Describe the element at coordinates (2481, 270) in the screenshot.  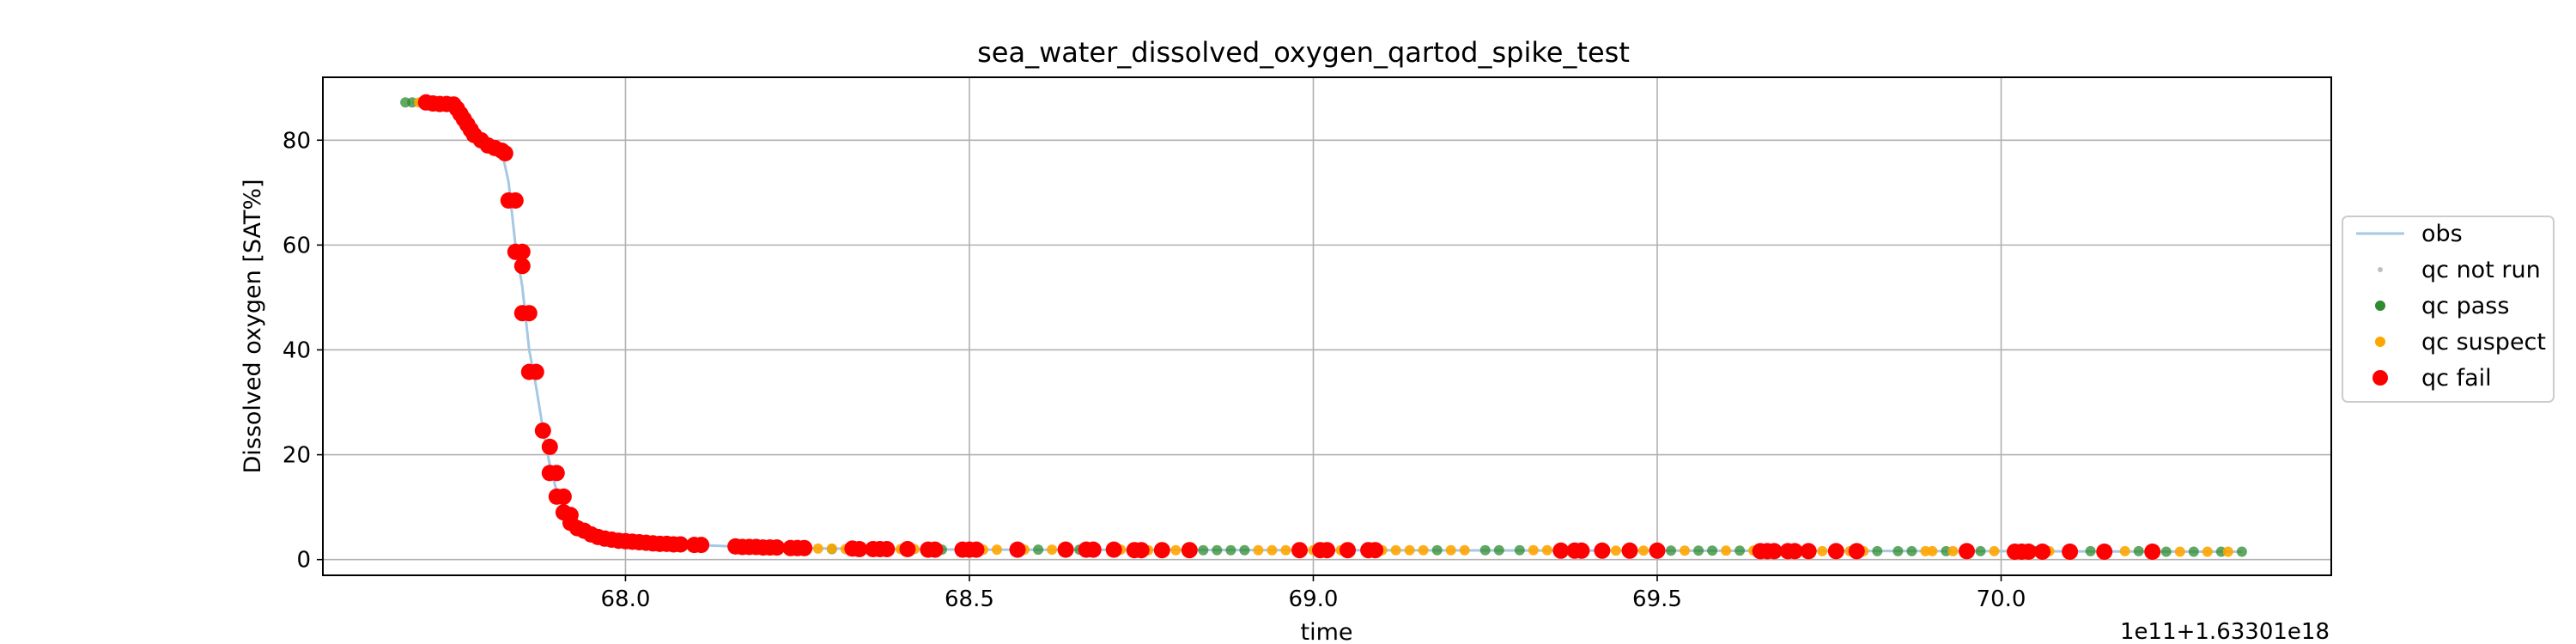
I see `legend-label-qc-not-run: qc not run` at that location.